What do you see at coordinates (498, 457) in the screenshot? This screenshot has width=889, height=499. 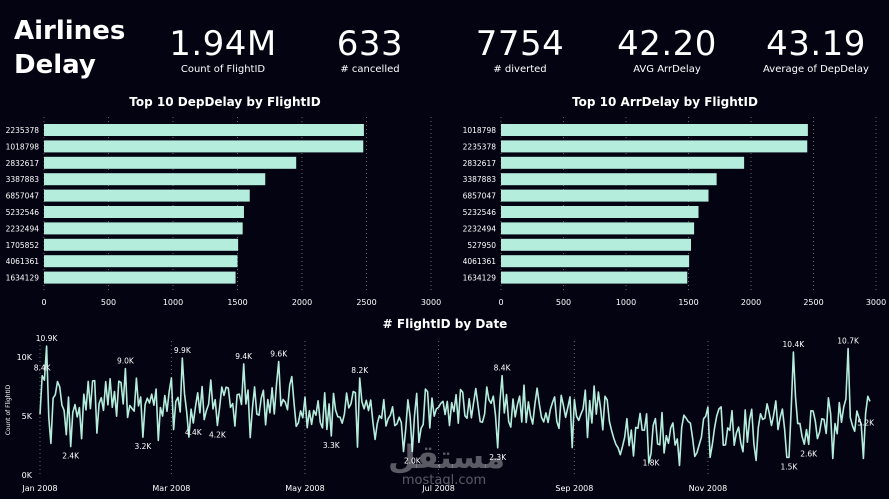 I see `data-label: 2.3K` at bounding box center [498, 457].